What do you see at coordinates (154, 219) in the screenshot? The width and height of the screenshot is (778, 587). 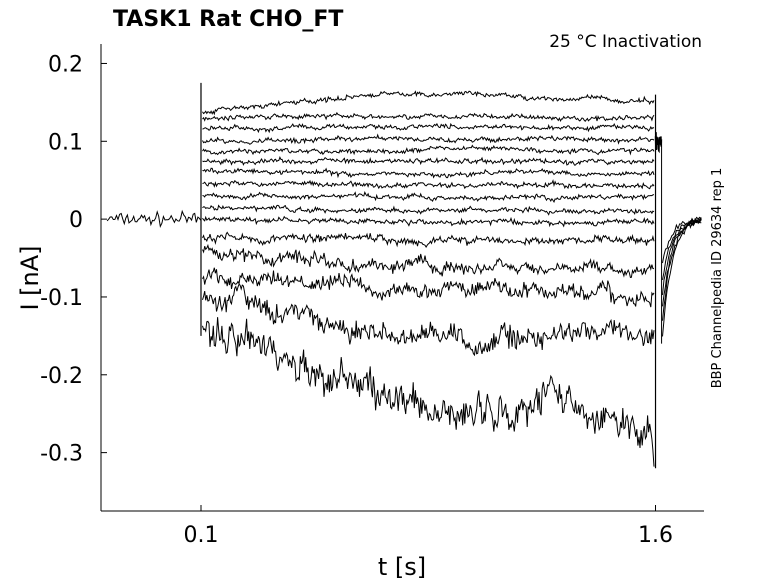 I see `baseline-trace` at bounding box center [154, 219].